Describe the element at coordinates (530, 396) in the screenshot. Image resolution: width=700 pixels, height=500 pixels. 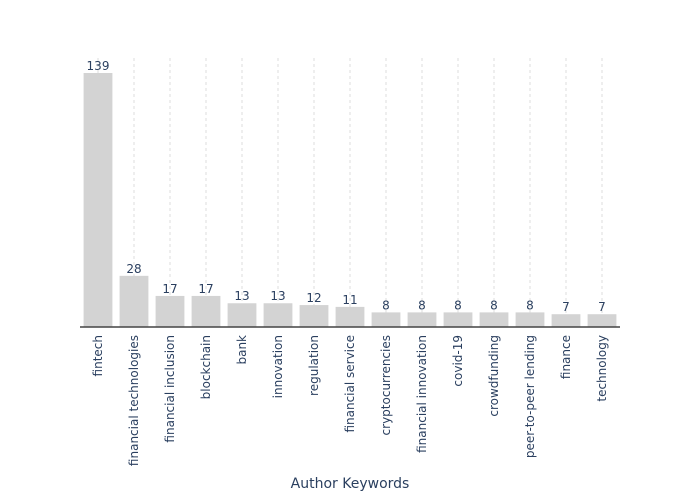
I see `x-tick-label: peer-to-peer lending` at that location.